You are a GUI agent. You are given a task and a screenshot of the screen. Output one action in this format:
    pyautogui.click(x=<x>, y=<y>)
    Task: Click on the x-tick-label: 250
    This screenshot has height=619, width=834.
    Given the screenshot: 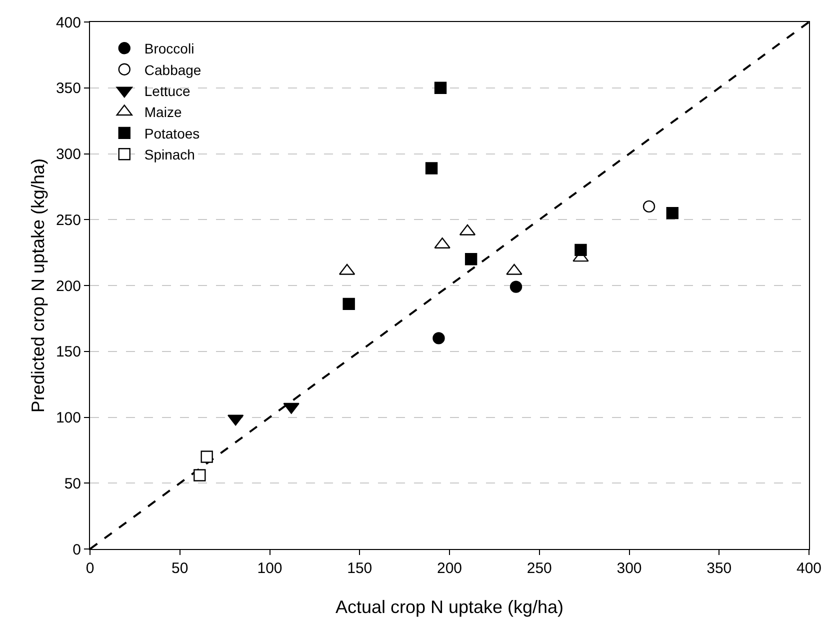 What is the action you would take?
    pyautogui.click(x=539, y=568)
    